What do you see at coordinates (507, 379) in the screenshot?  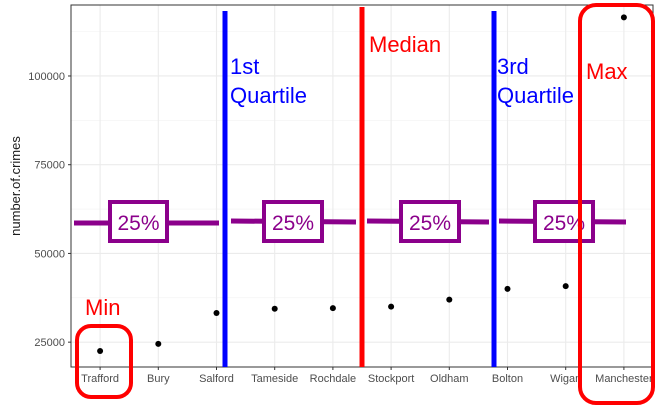 I see `x-tick-label: Bolton` at bounding box center [507, 379].